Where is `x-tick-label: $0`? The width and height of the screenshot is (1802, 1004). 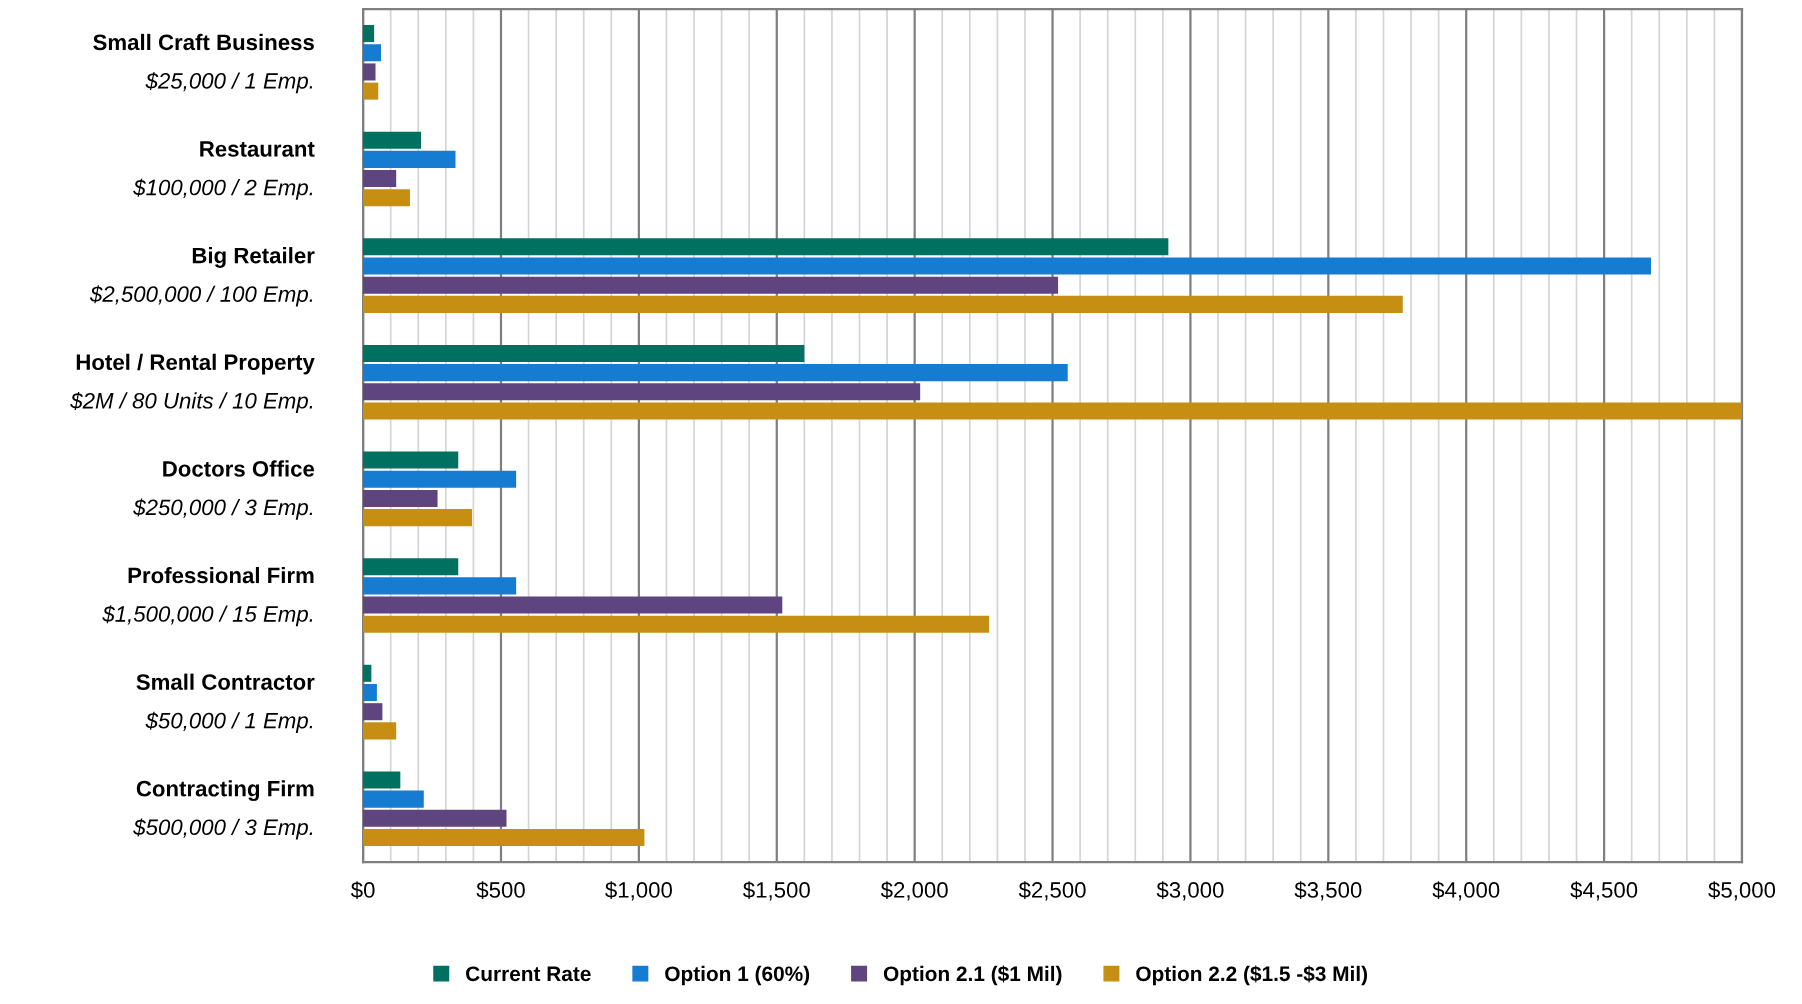
x-tick-label: $0 is located at coordinates (362, 890).